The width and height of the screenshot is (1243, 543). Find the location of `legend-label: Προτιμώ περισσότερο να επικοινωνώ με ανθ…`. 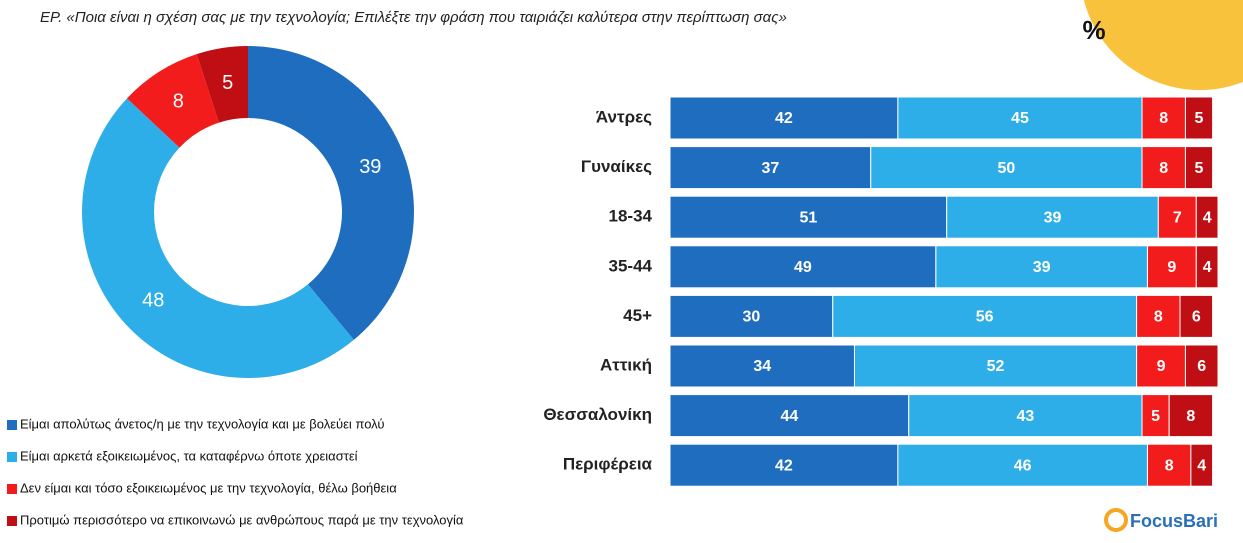

legend-label: Προτιμώ περισσότερο να επικοινωνώ με ανθ… is located at coordinates (242, 519).